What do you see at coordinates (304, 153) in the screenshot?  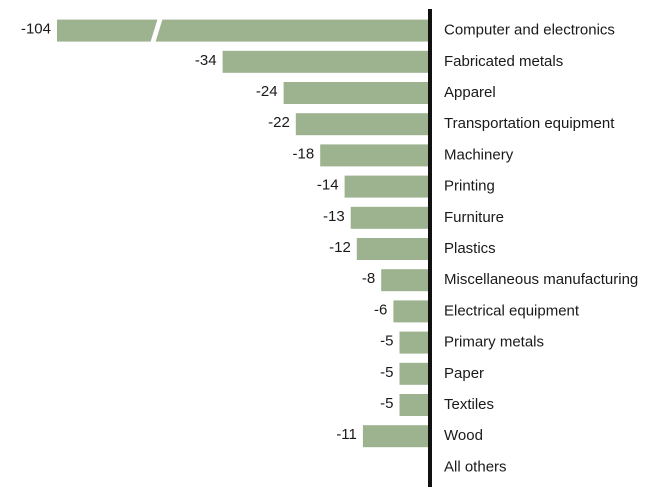 I see `value-label-machinery: -18` at bounding box center [304, 153].